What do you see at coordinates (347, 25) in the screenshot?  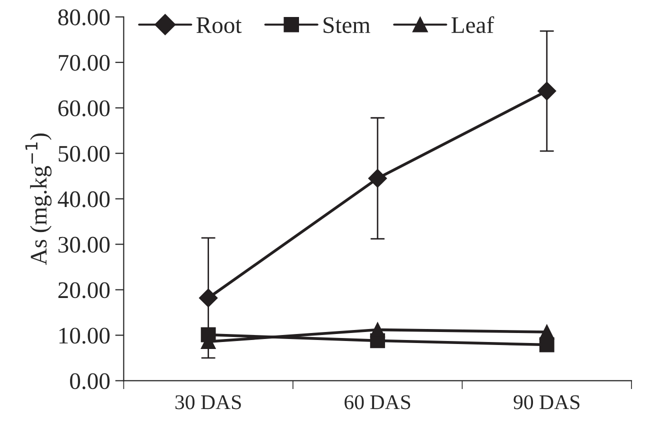 I see `legend-label: Stem` at bounding box center [347, 25].